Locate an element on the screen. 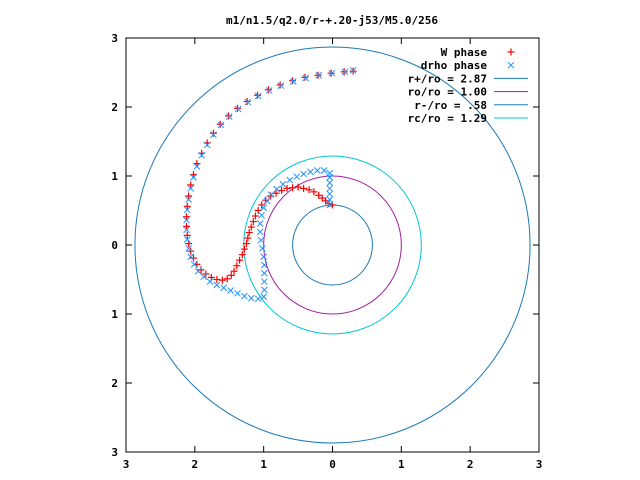 Image resolution: width=640 pixels, height=480 pixels. circle-rc is located at coordinates (332, 245).